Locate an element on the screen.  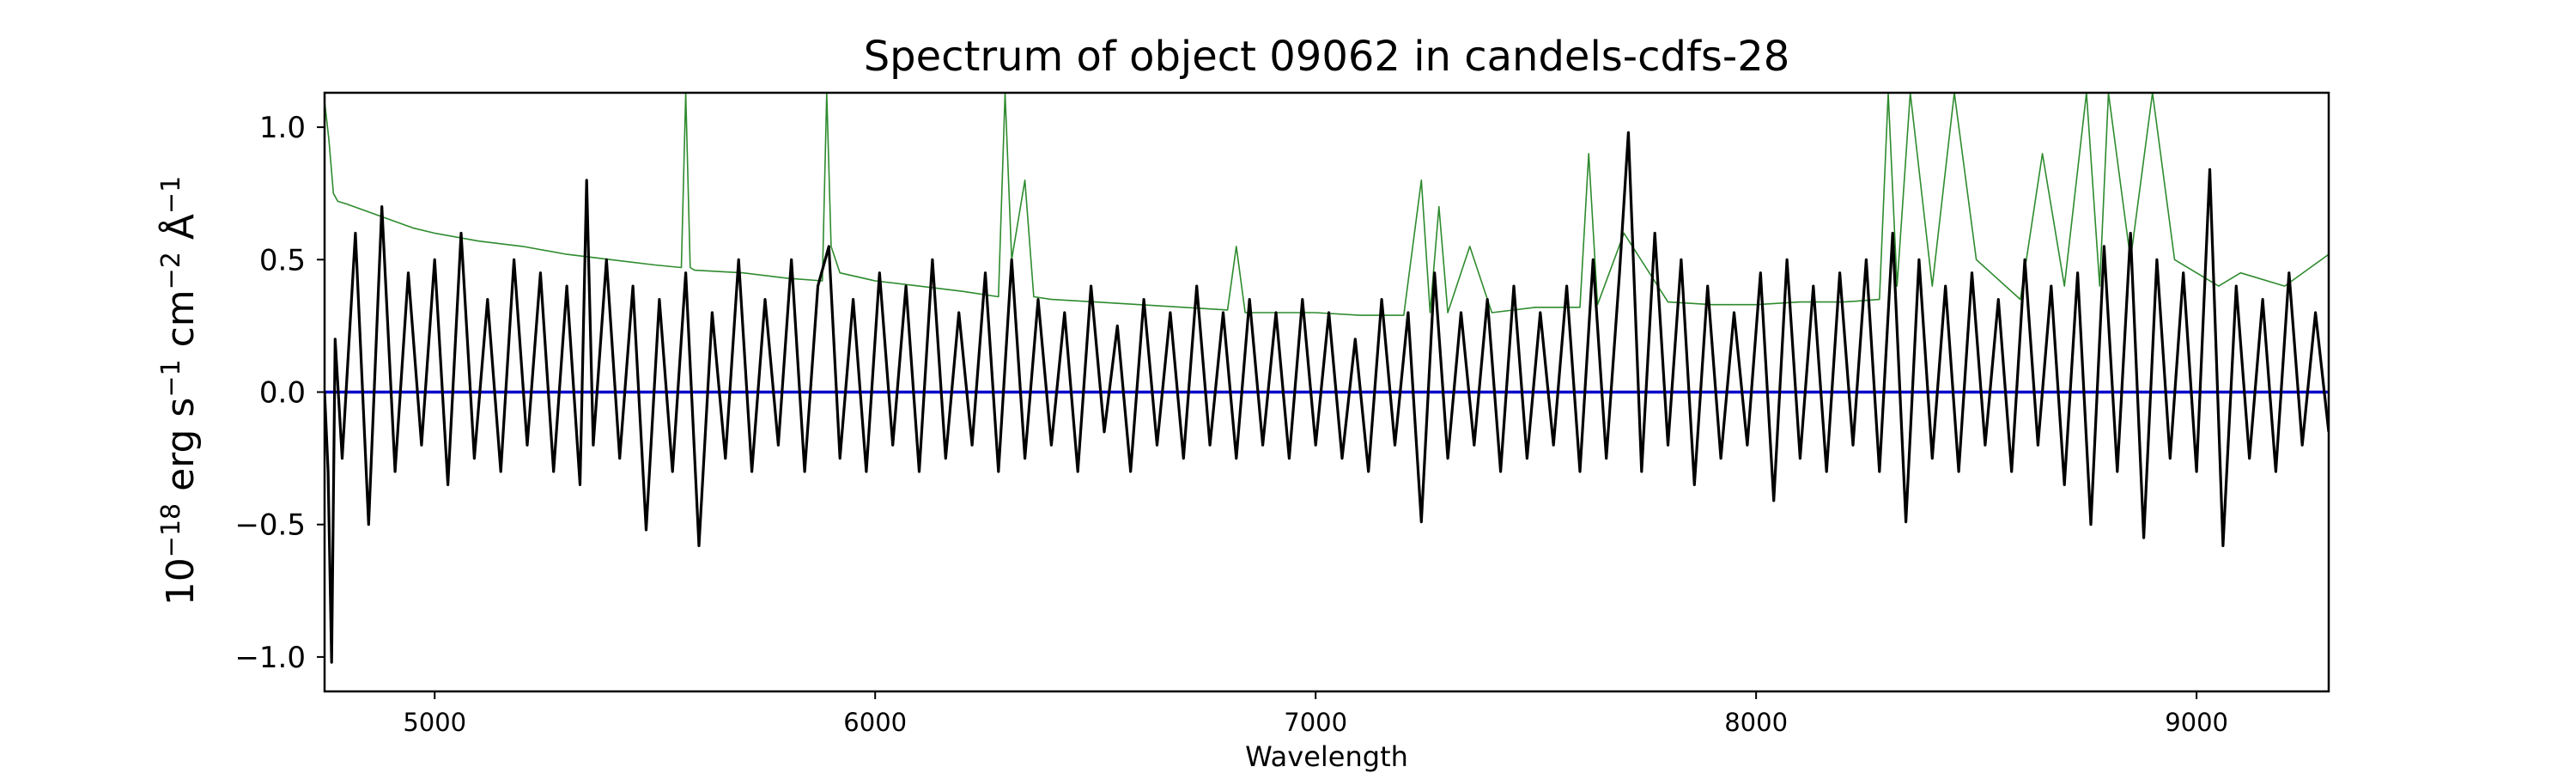
y-tick-label: −1.0 is located at coordinates (270, 658).